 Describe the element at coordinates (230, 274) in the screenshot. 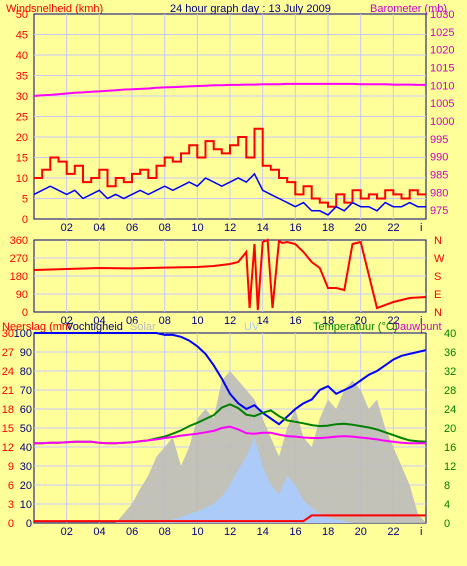

I see `wind-direction-line` at that location.